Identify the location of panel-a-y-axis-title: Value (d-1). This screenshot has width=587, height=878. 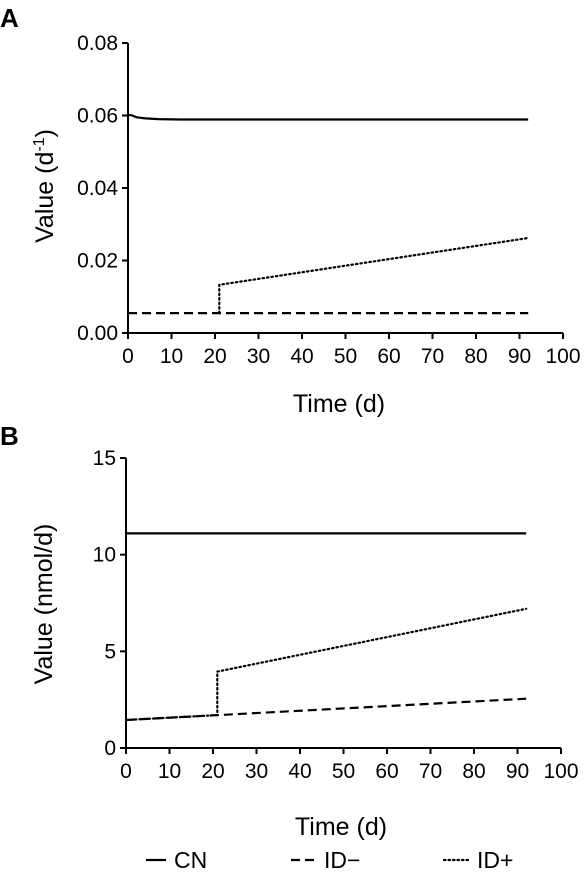
(45, 186).